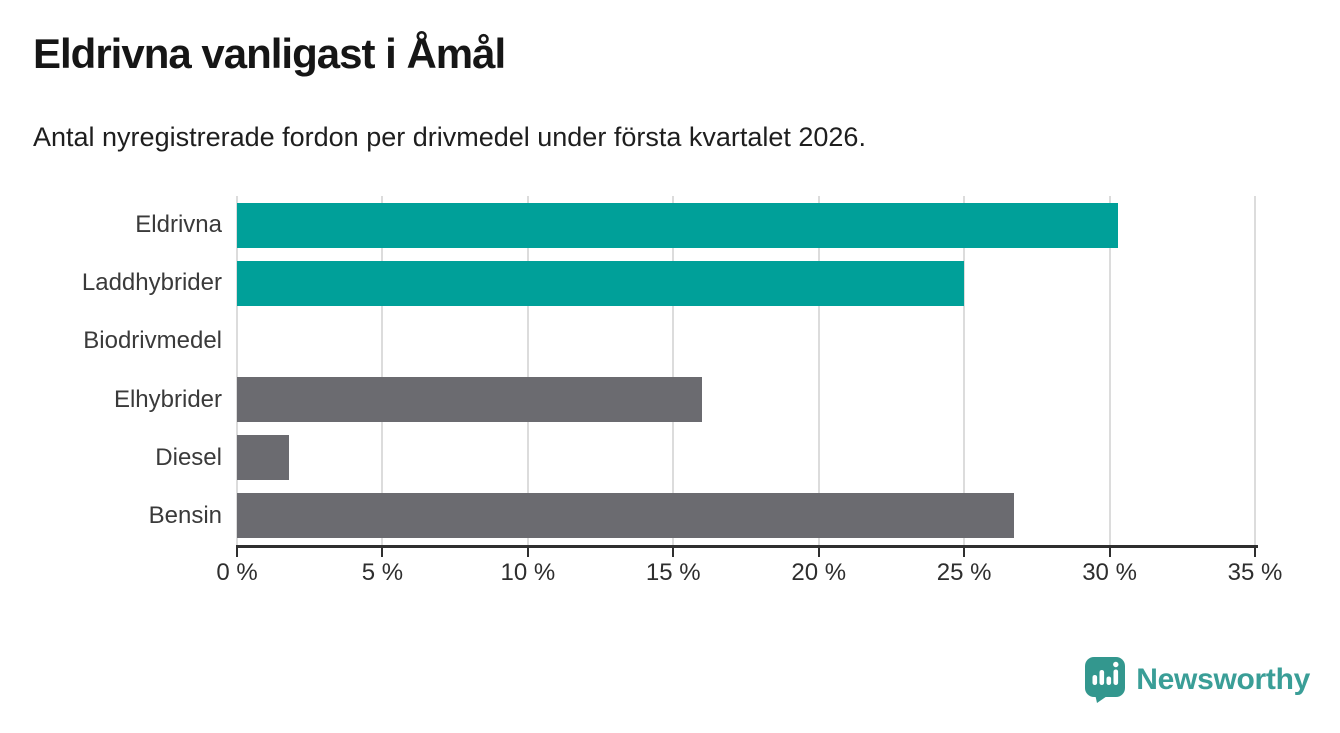  I want to click on x-axis-tick-label: 35 %, so click(1255, 572).